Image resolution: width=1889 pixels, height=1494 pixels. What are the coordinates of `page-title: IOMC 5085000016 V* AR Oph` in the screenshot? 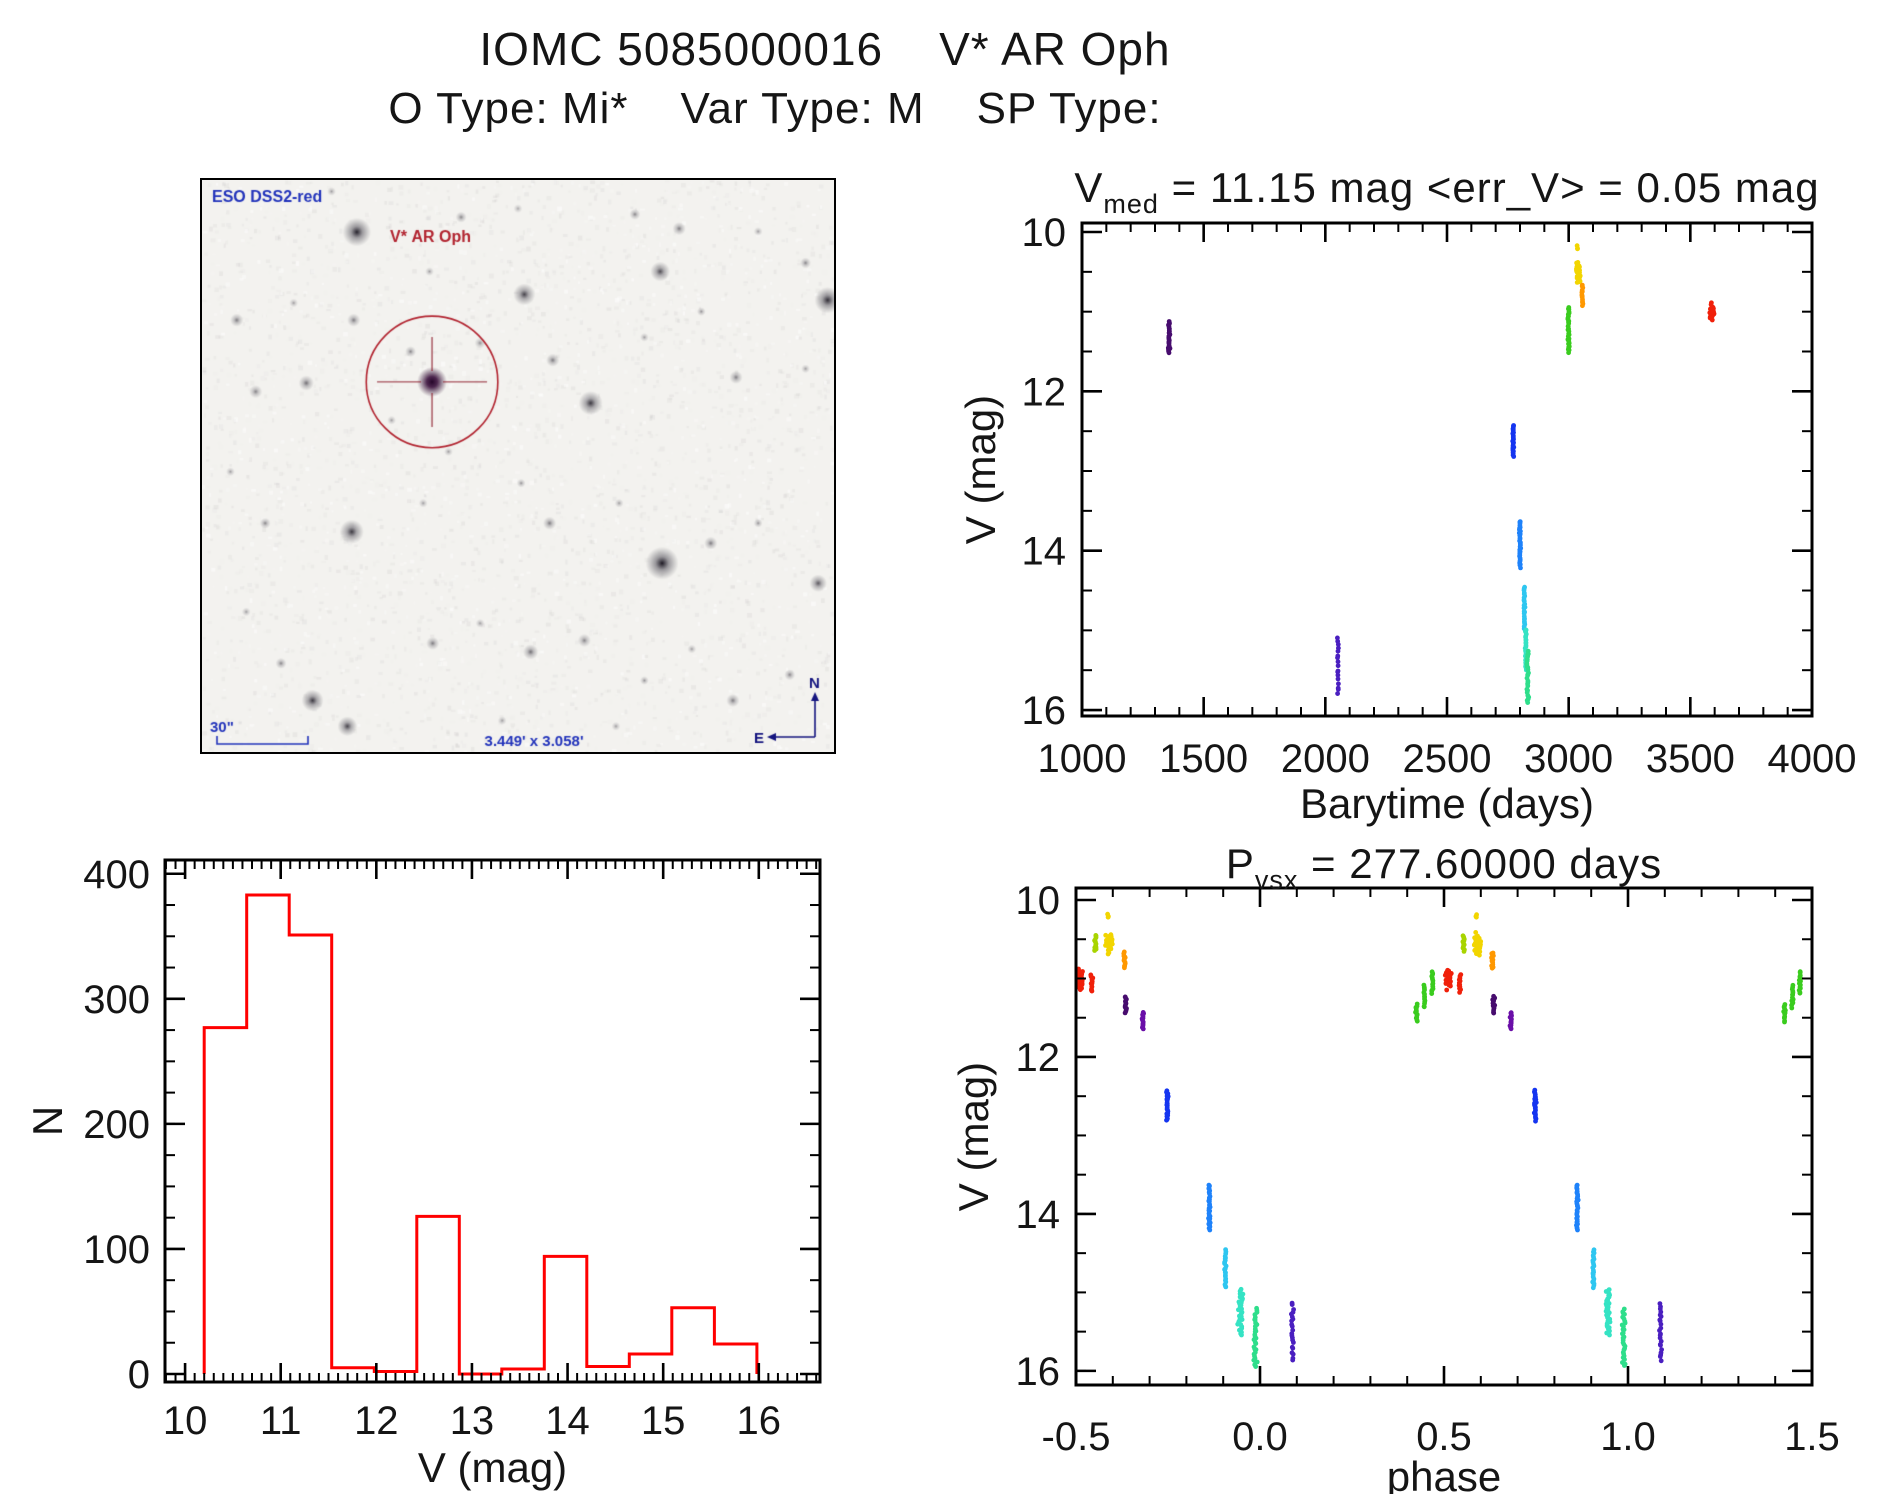 It's located at (825, 49).